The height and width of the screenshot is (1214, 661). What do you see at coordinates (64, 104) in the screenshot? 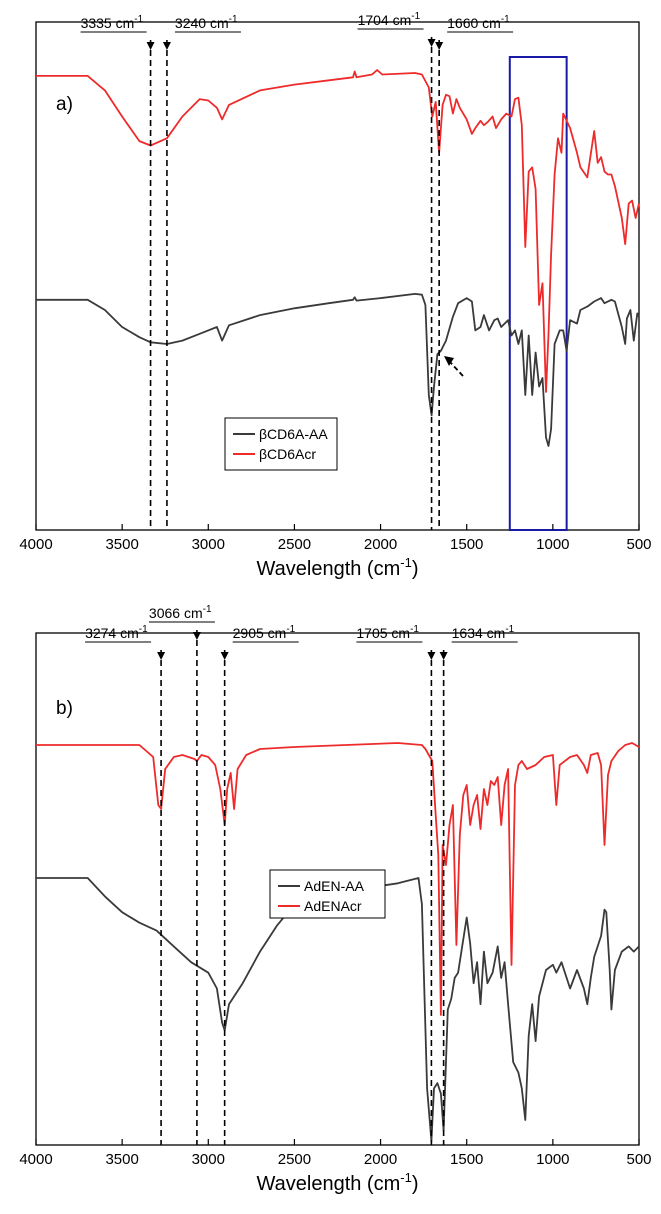
I see `panel-label: a)` at bounding box center [64, 104].